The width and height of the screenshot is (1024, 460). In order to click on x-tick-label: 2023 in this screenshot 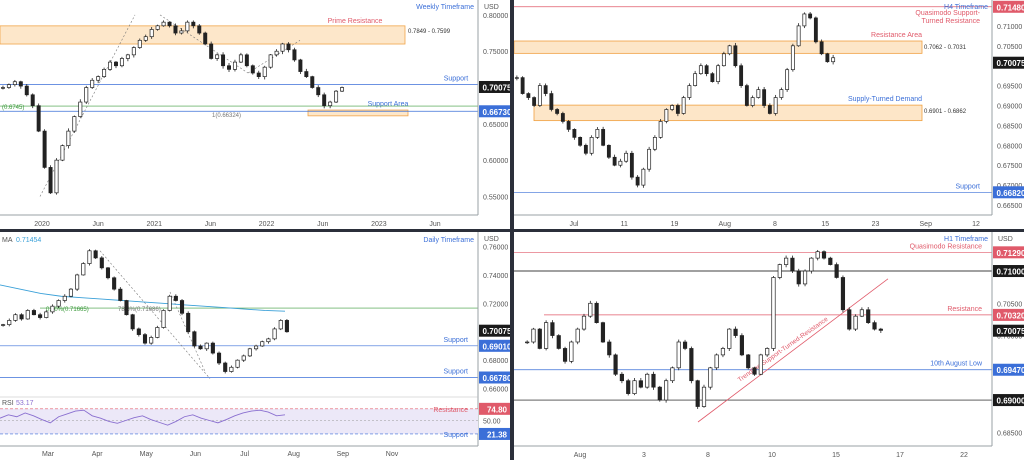, I will do `click(379, 224)`.